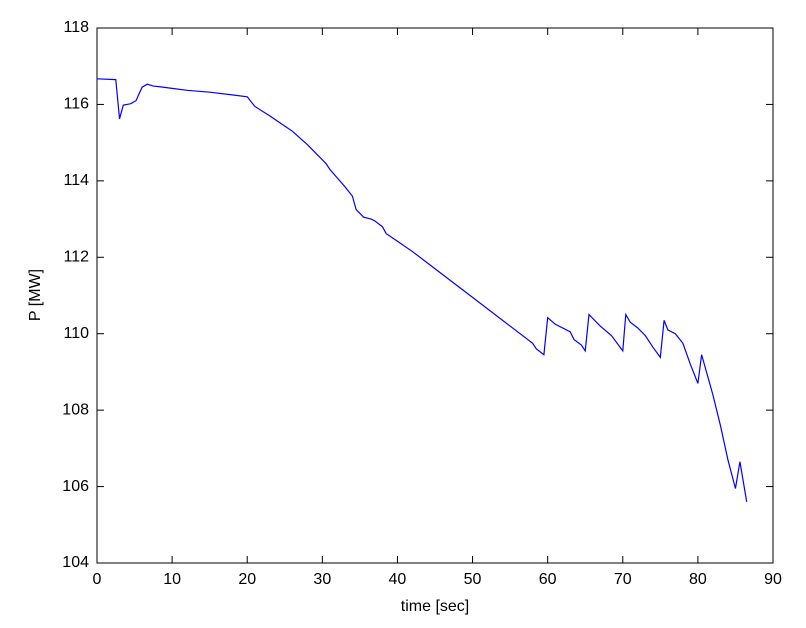 The width and height of the screenshot is (806, 628). Describe the element at coordinates (698, 579) in the screenshot. I see `x-tick-label: 80` at that location.